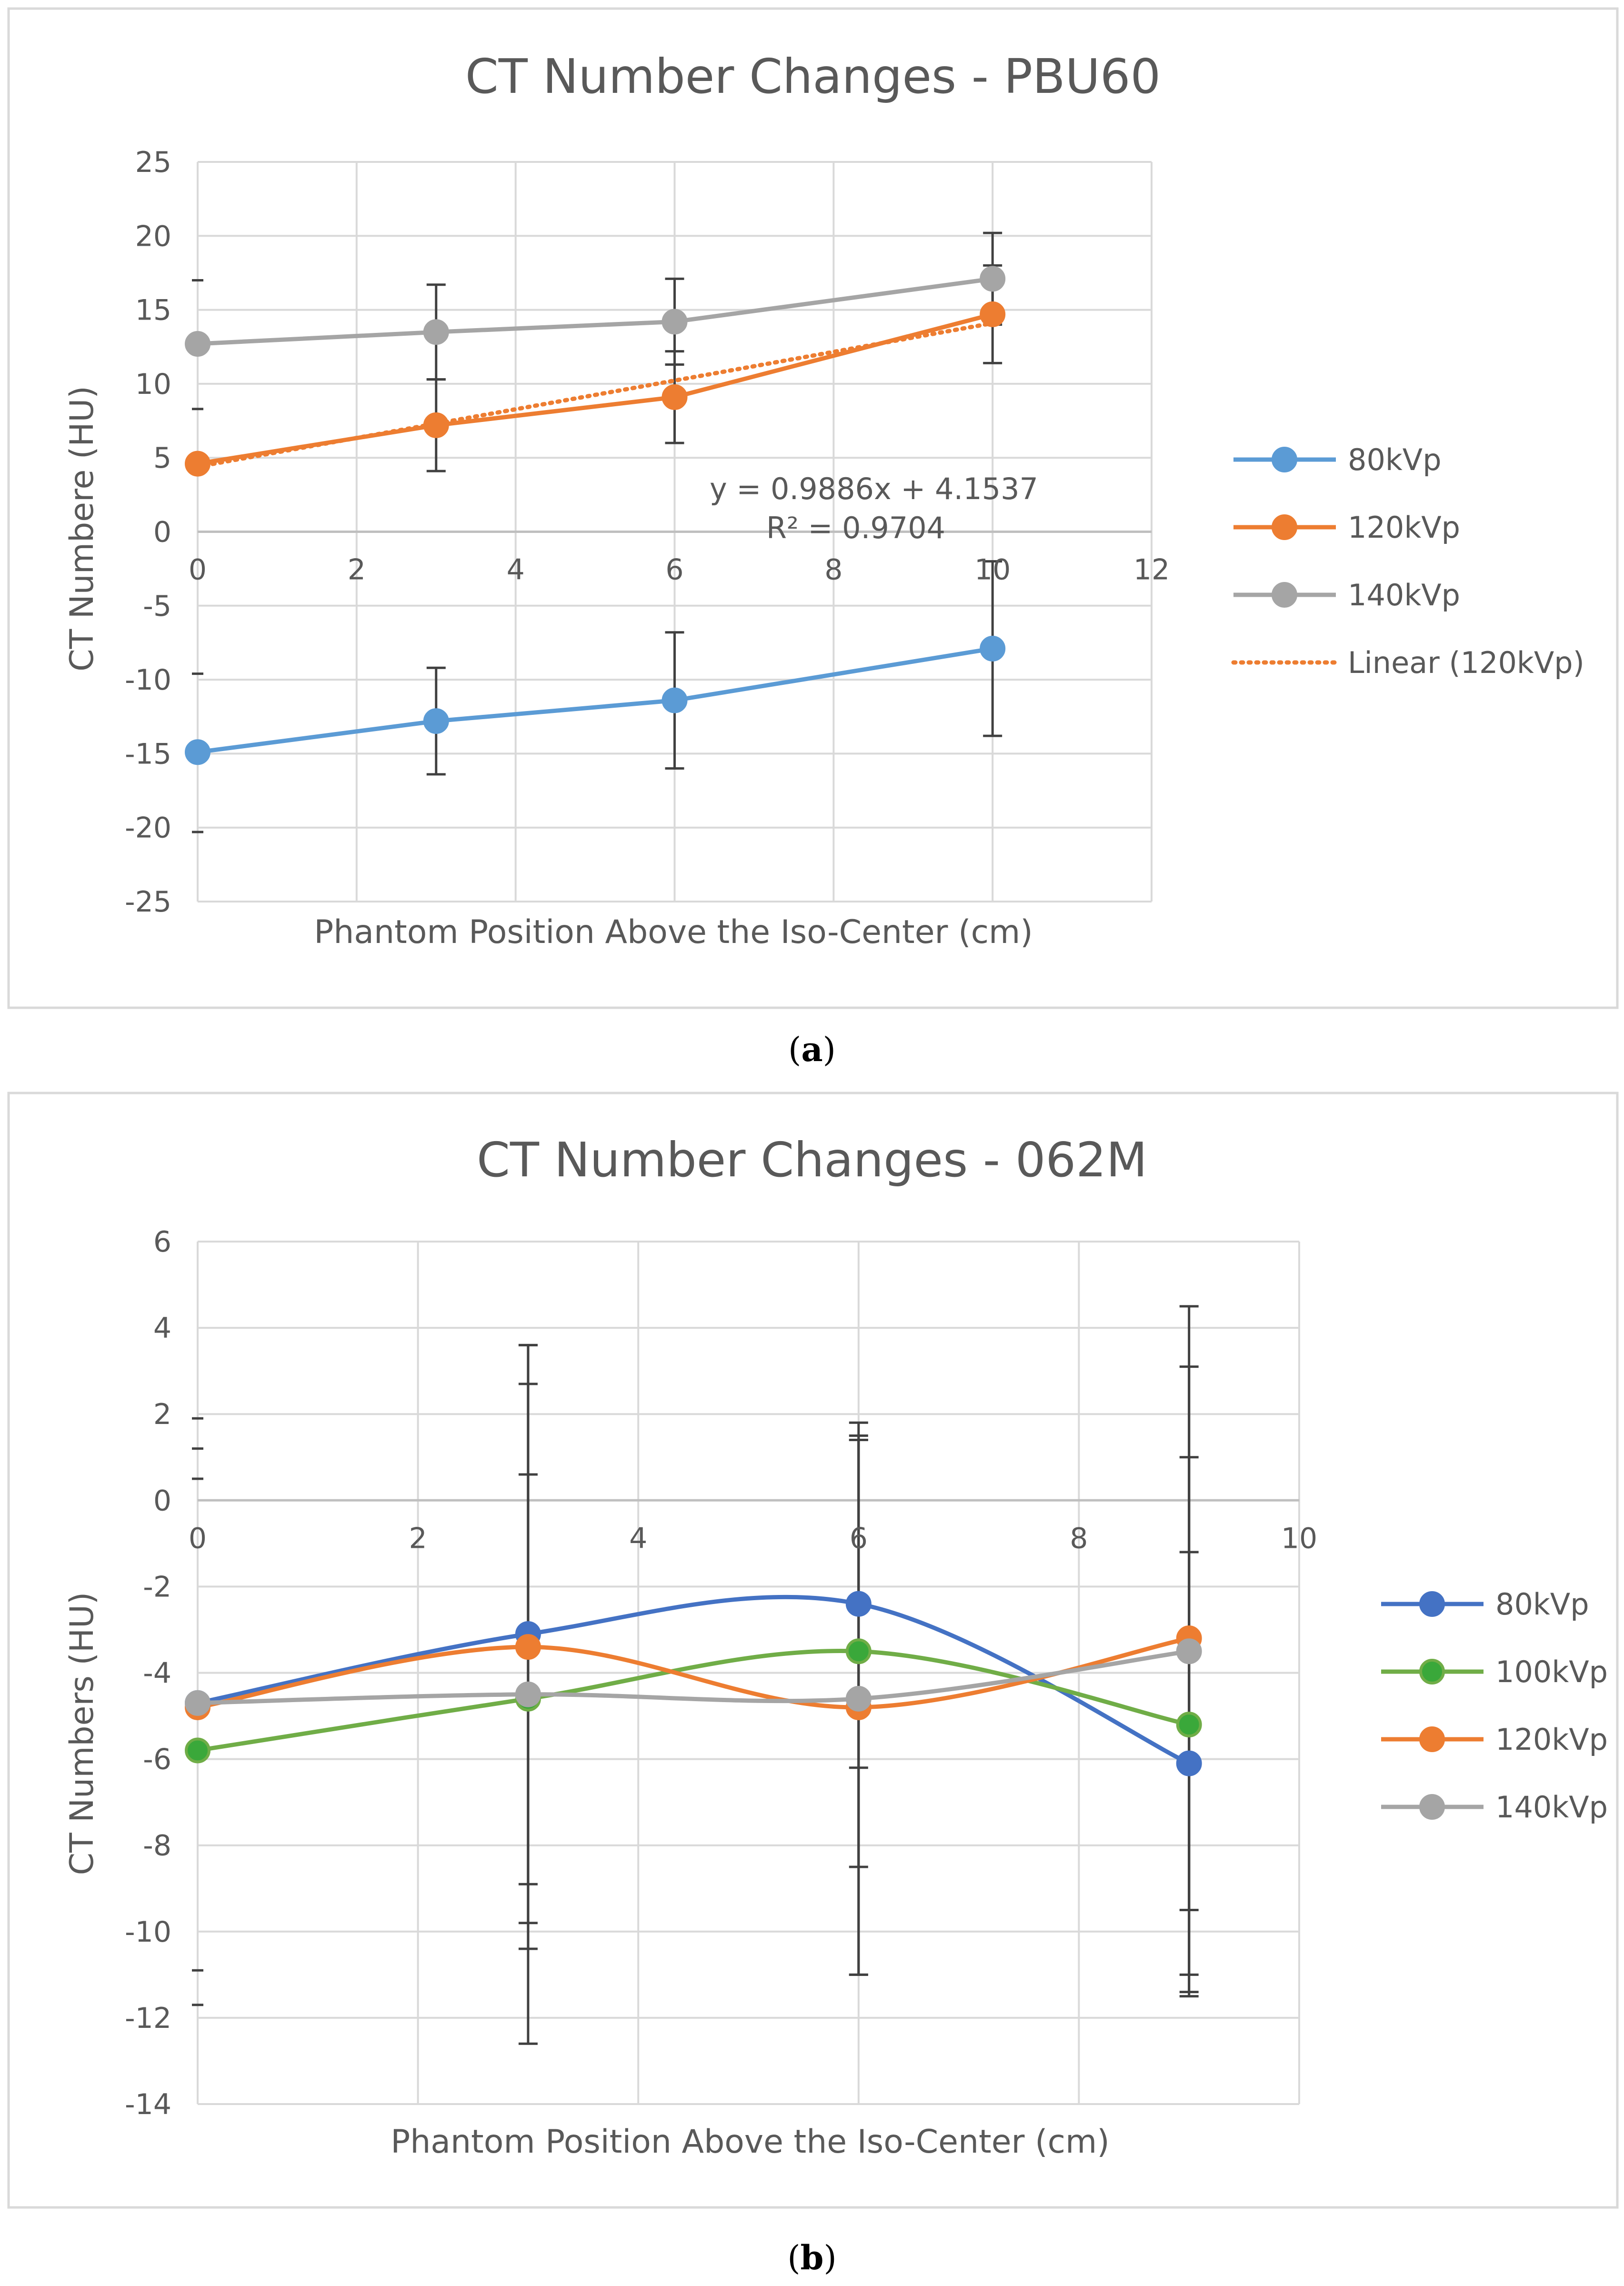 Image resolution: width=1624 pixels, height=2286 pixels. I want to click on y-tick-label: -4, so click(157, 1673).